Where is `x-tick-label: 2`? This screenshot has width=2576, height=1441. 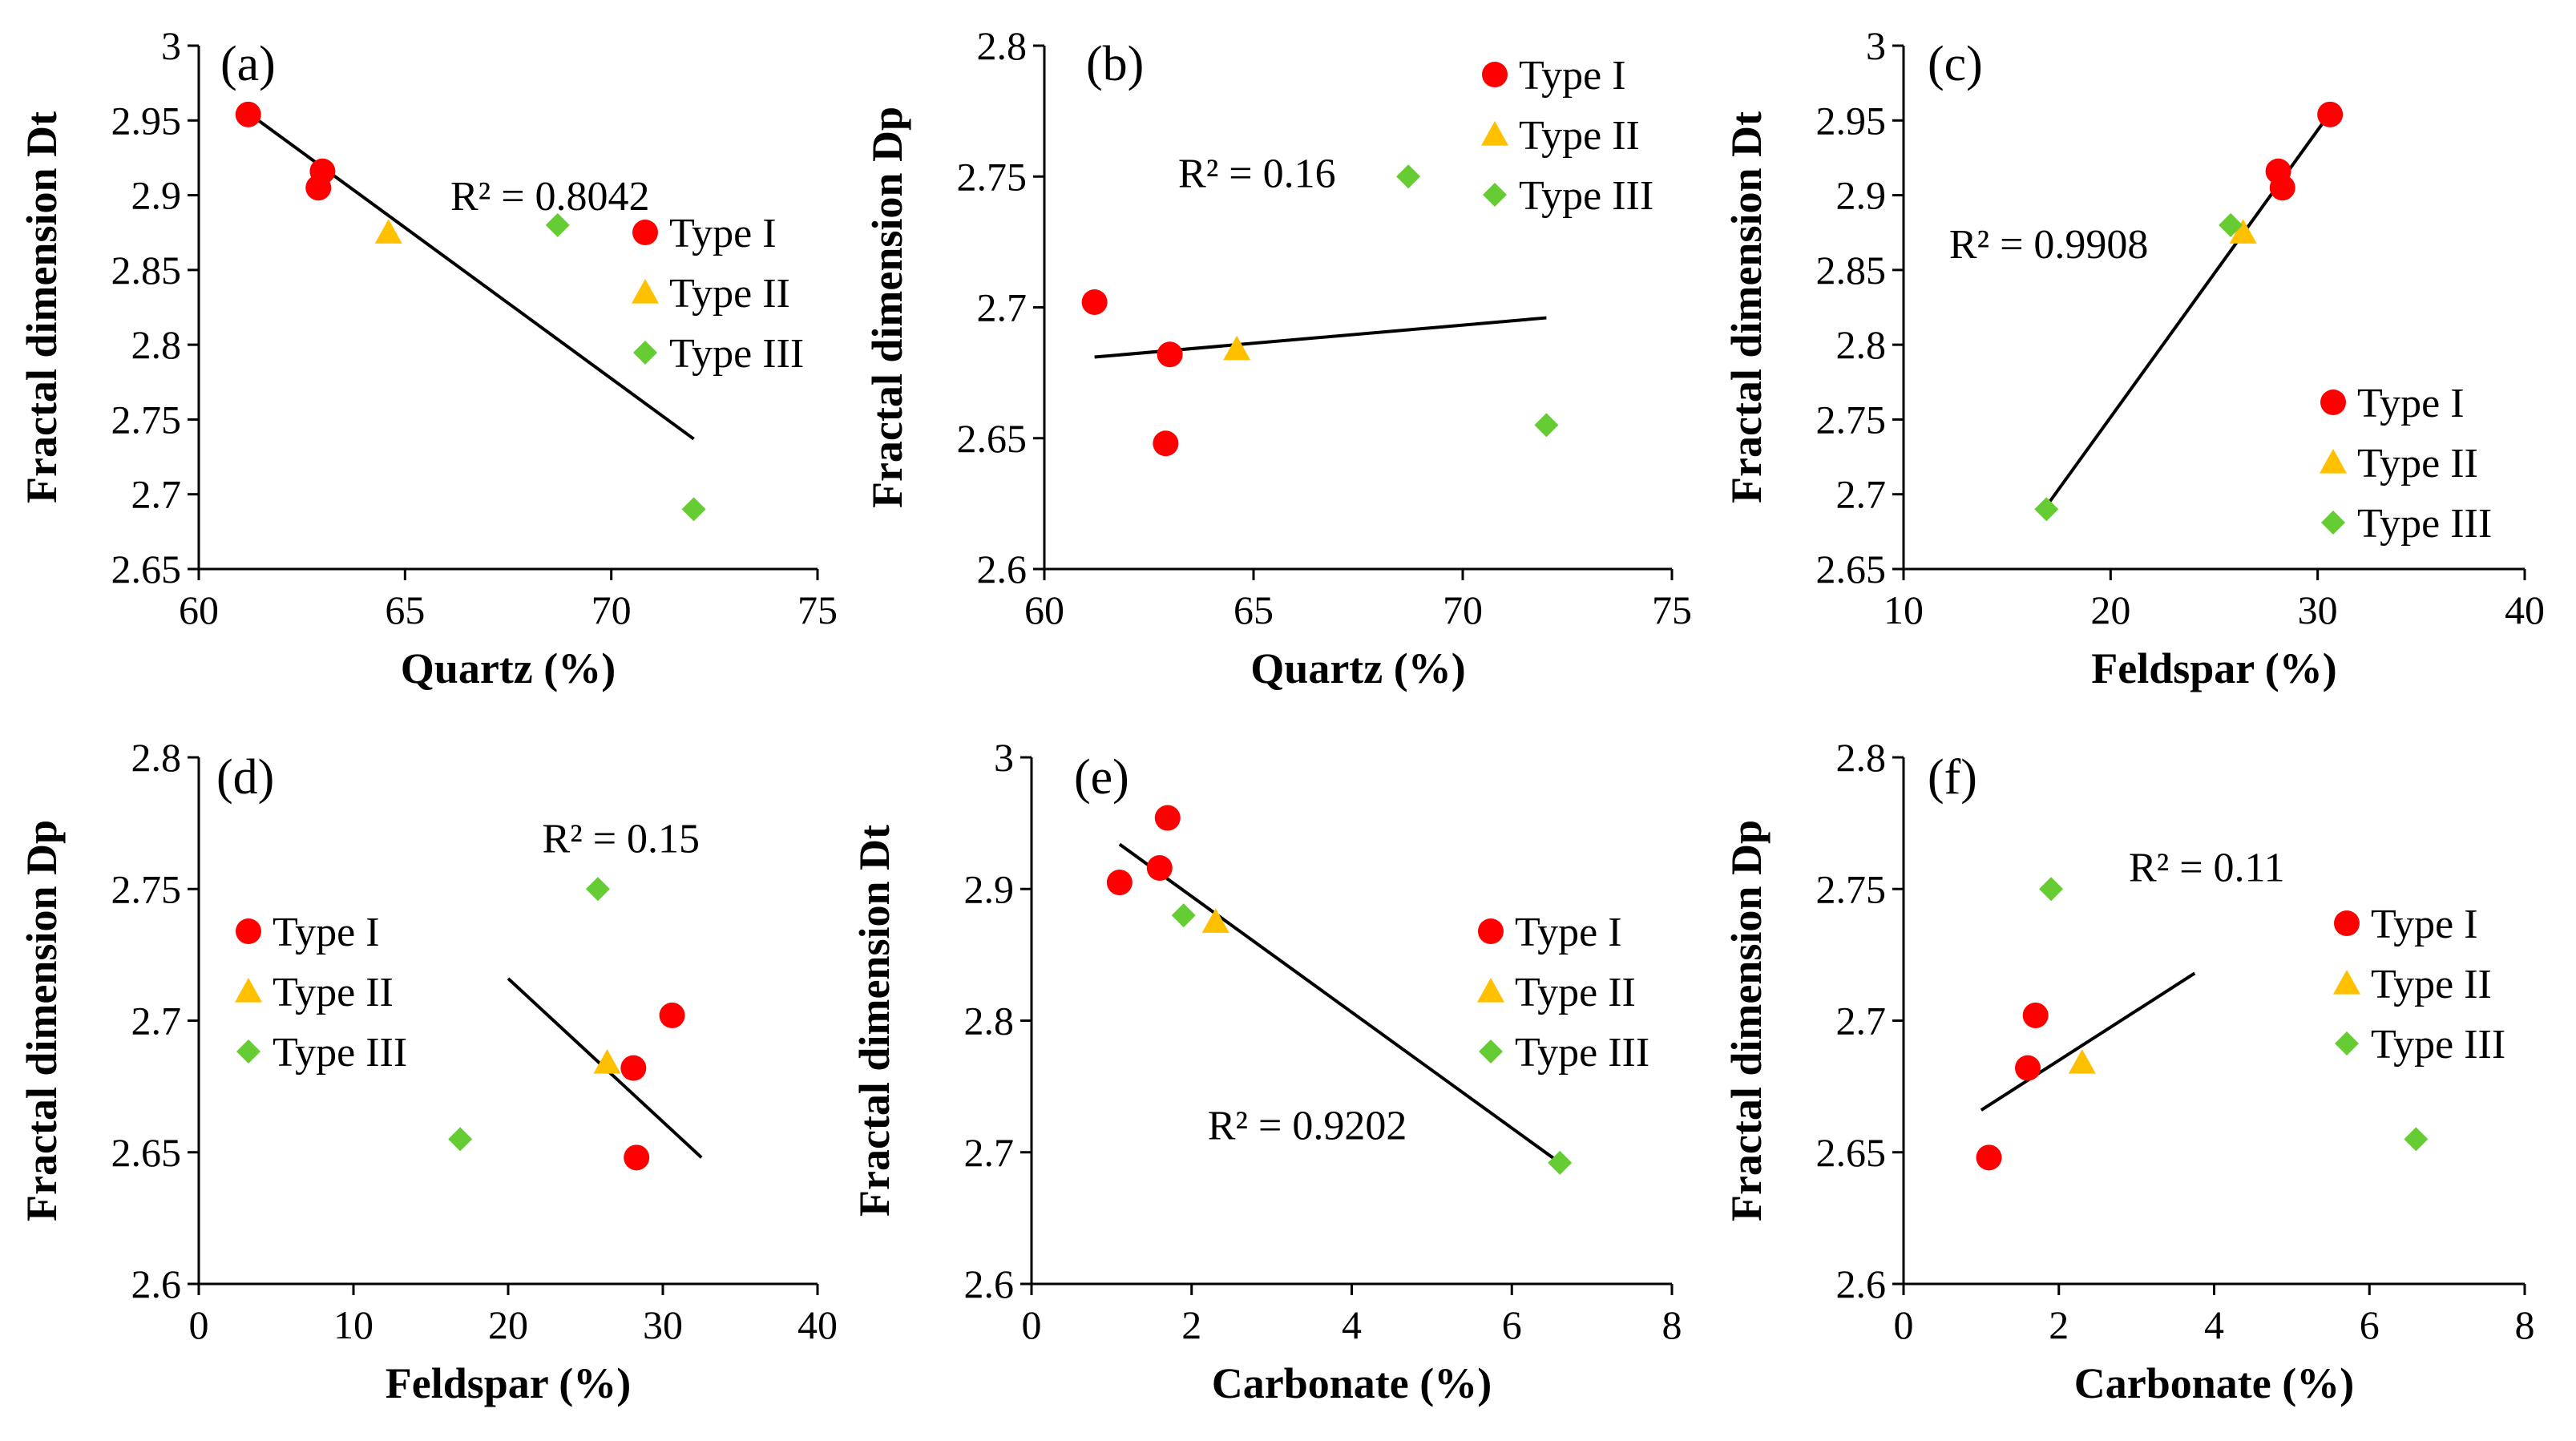
x-tick-label: 2 is located at coordinates (2059, 1324).